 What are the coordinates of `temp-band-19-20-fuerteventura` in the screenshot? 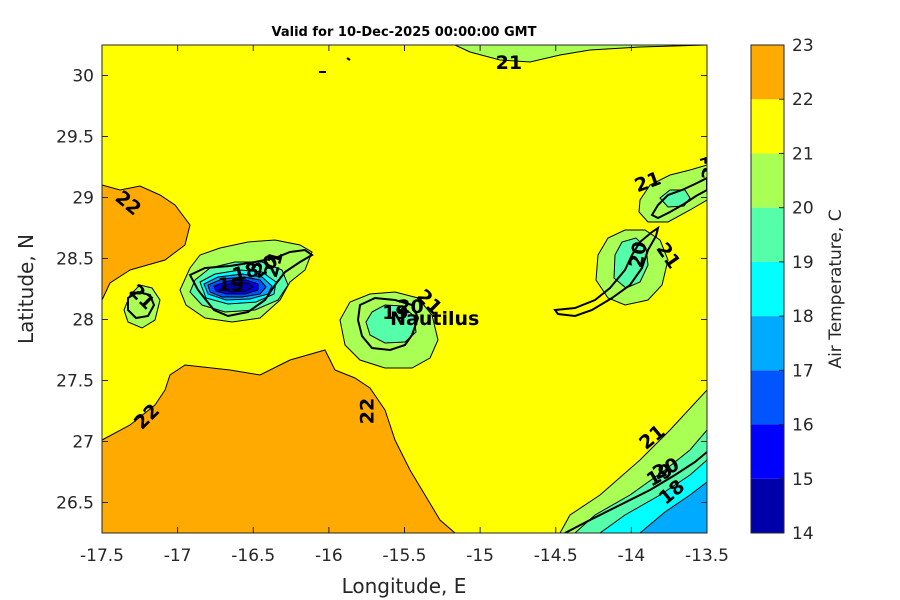 It's located at (631, 263).